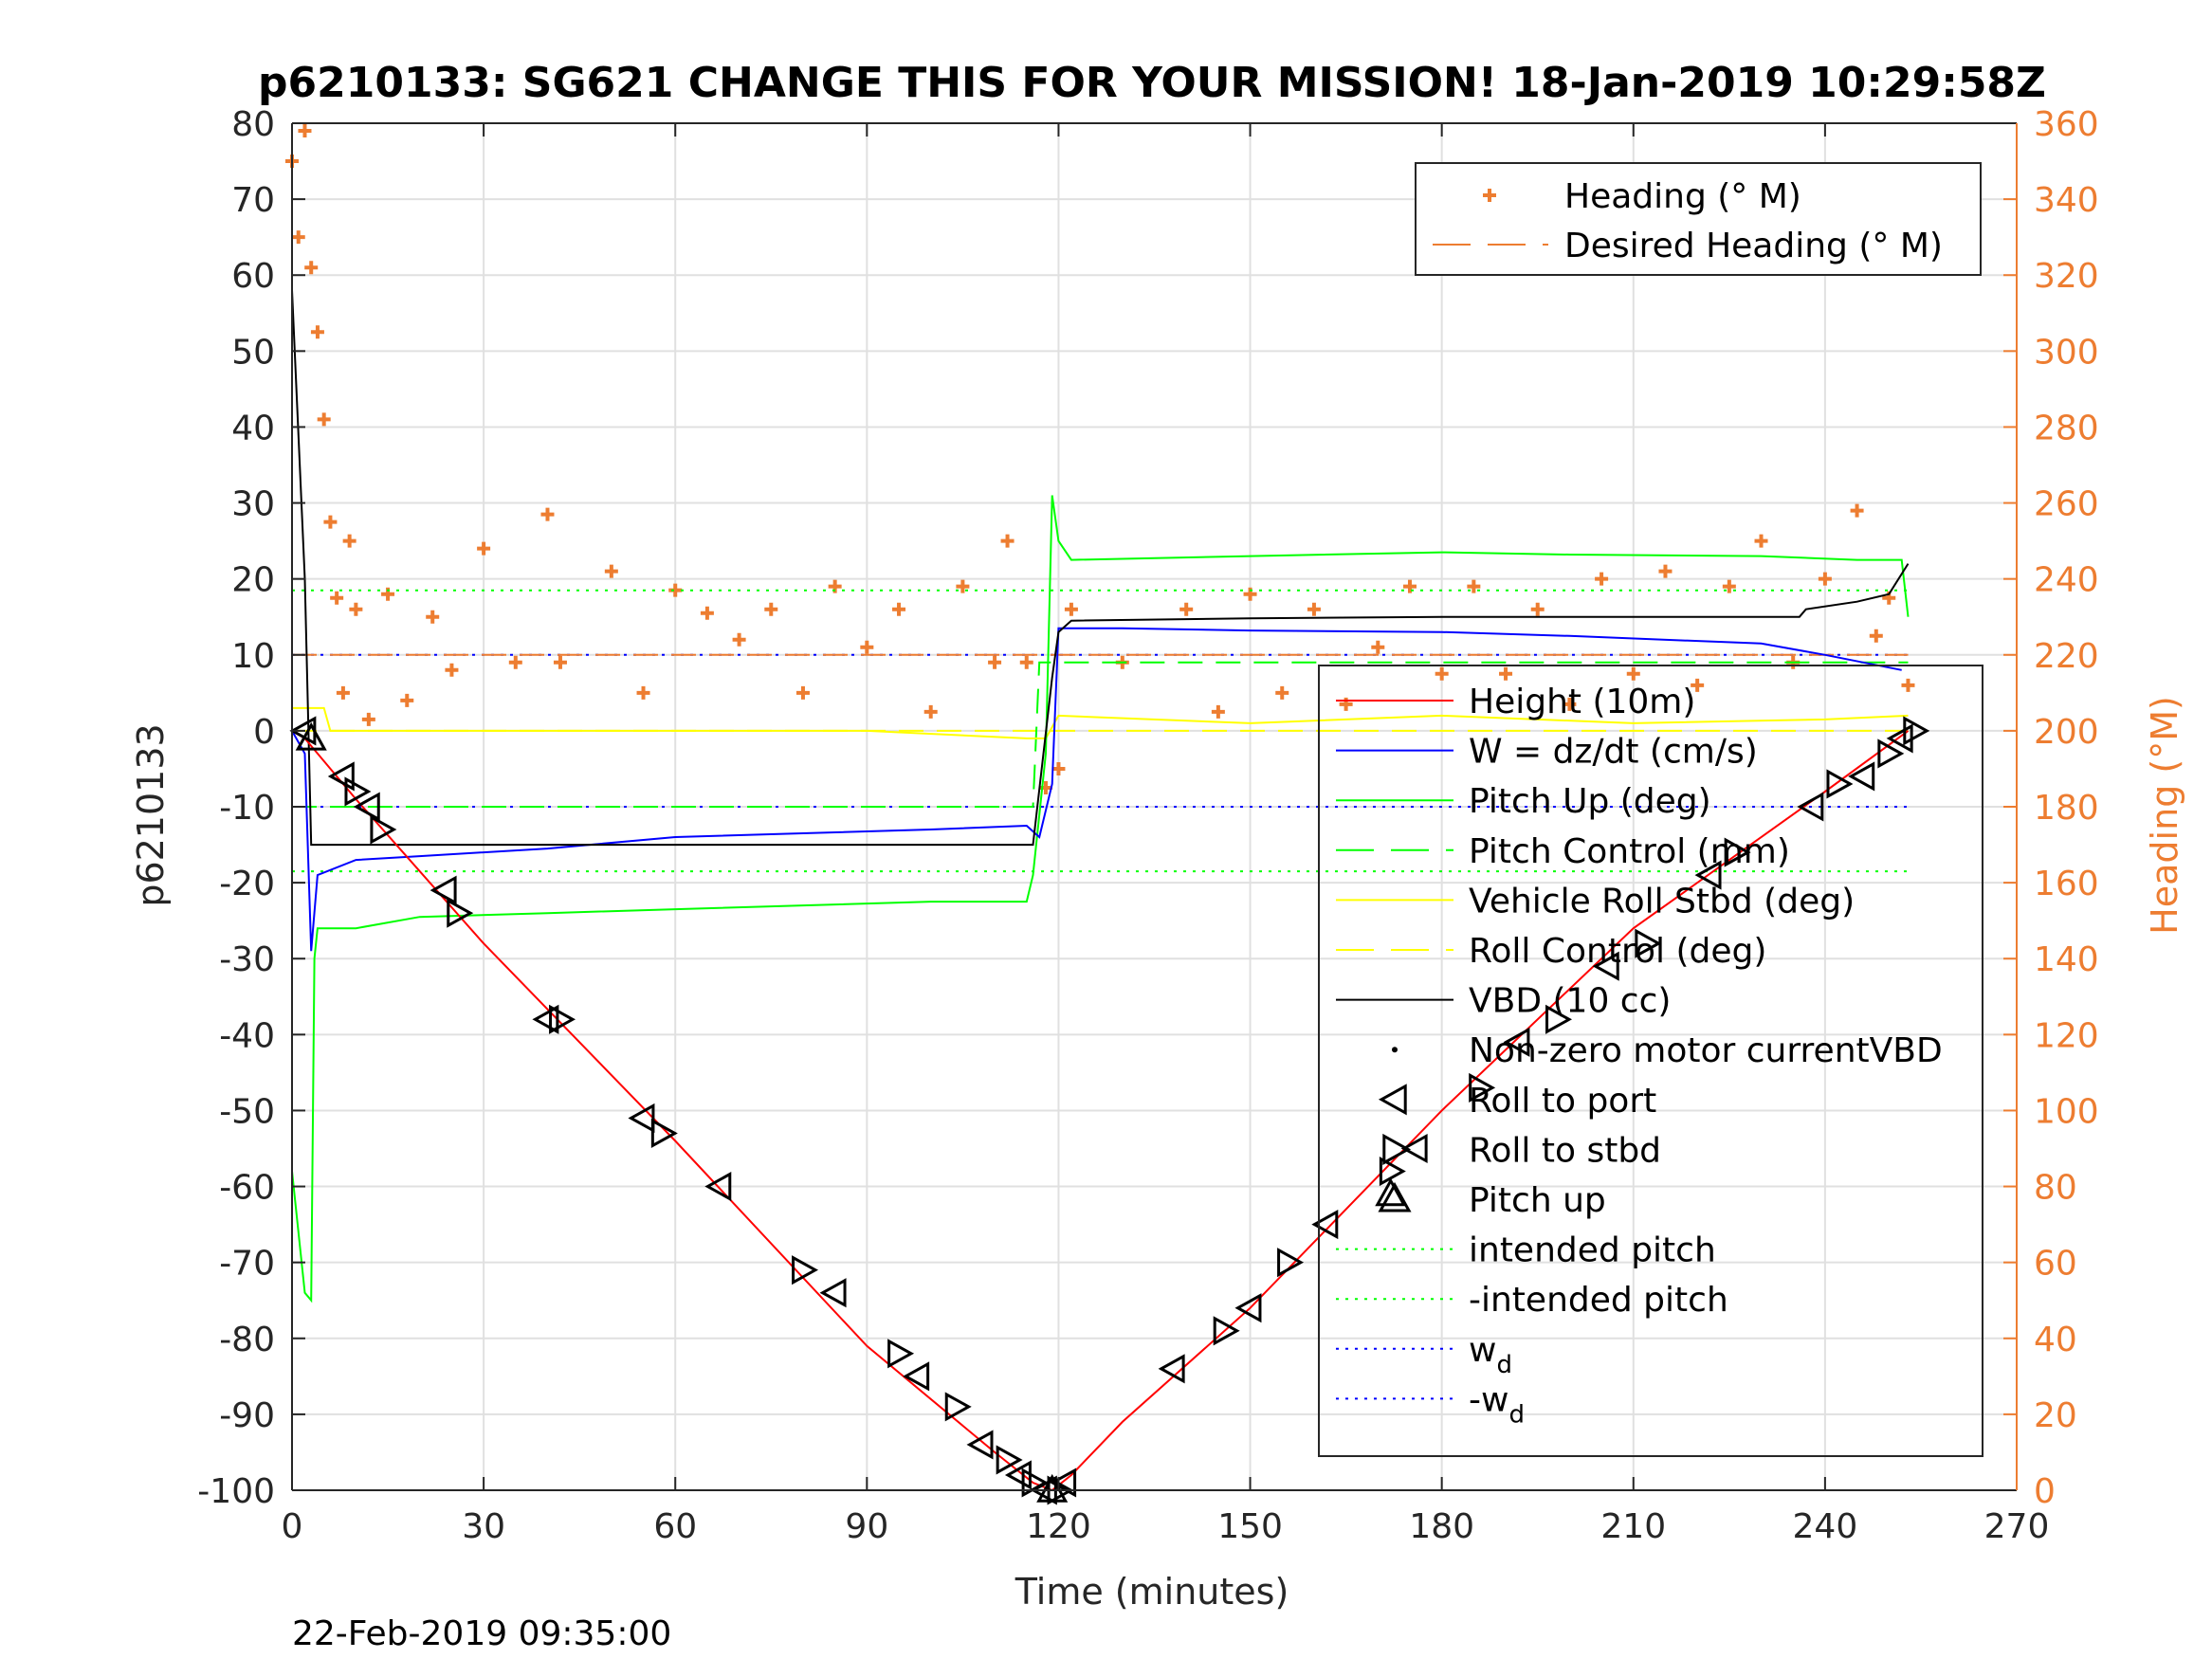  Describe the element at coordinates (2066, 656) in the screenshot. I see `y2-tick-label: 220` at that location.